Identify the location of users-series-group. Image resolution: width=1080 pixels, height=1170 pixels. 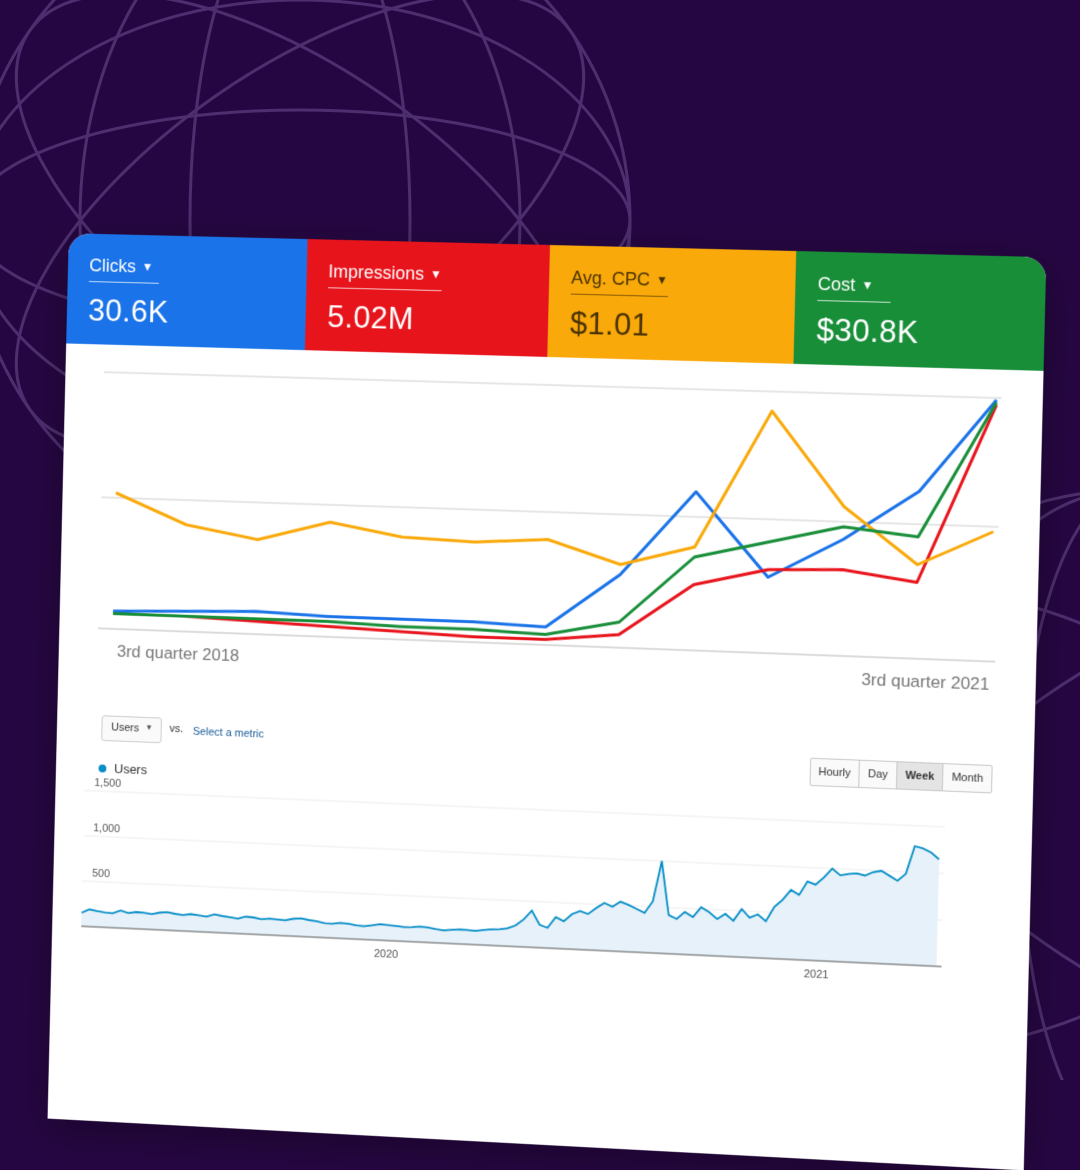
(510, 888).